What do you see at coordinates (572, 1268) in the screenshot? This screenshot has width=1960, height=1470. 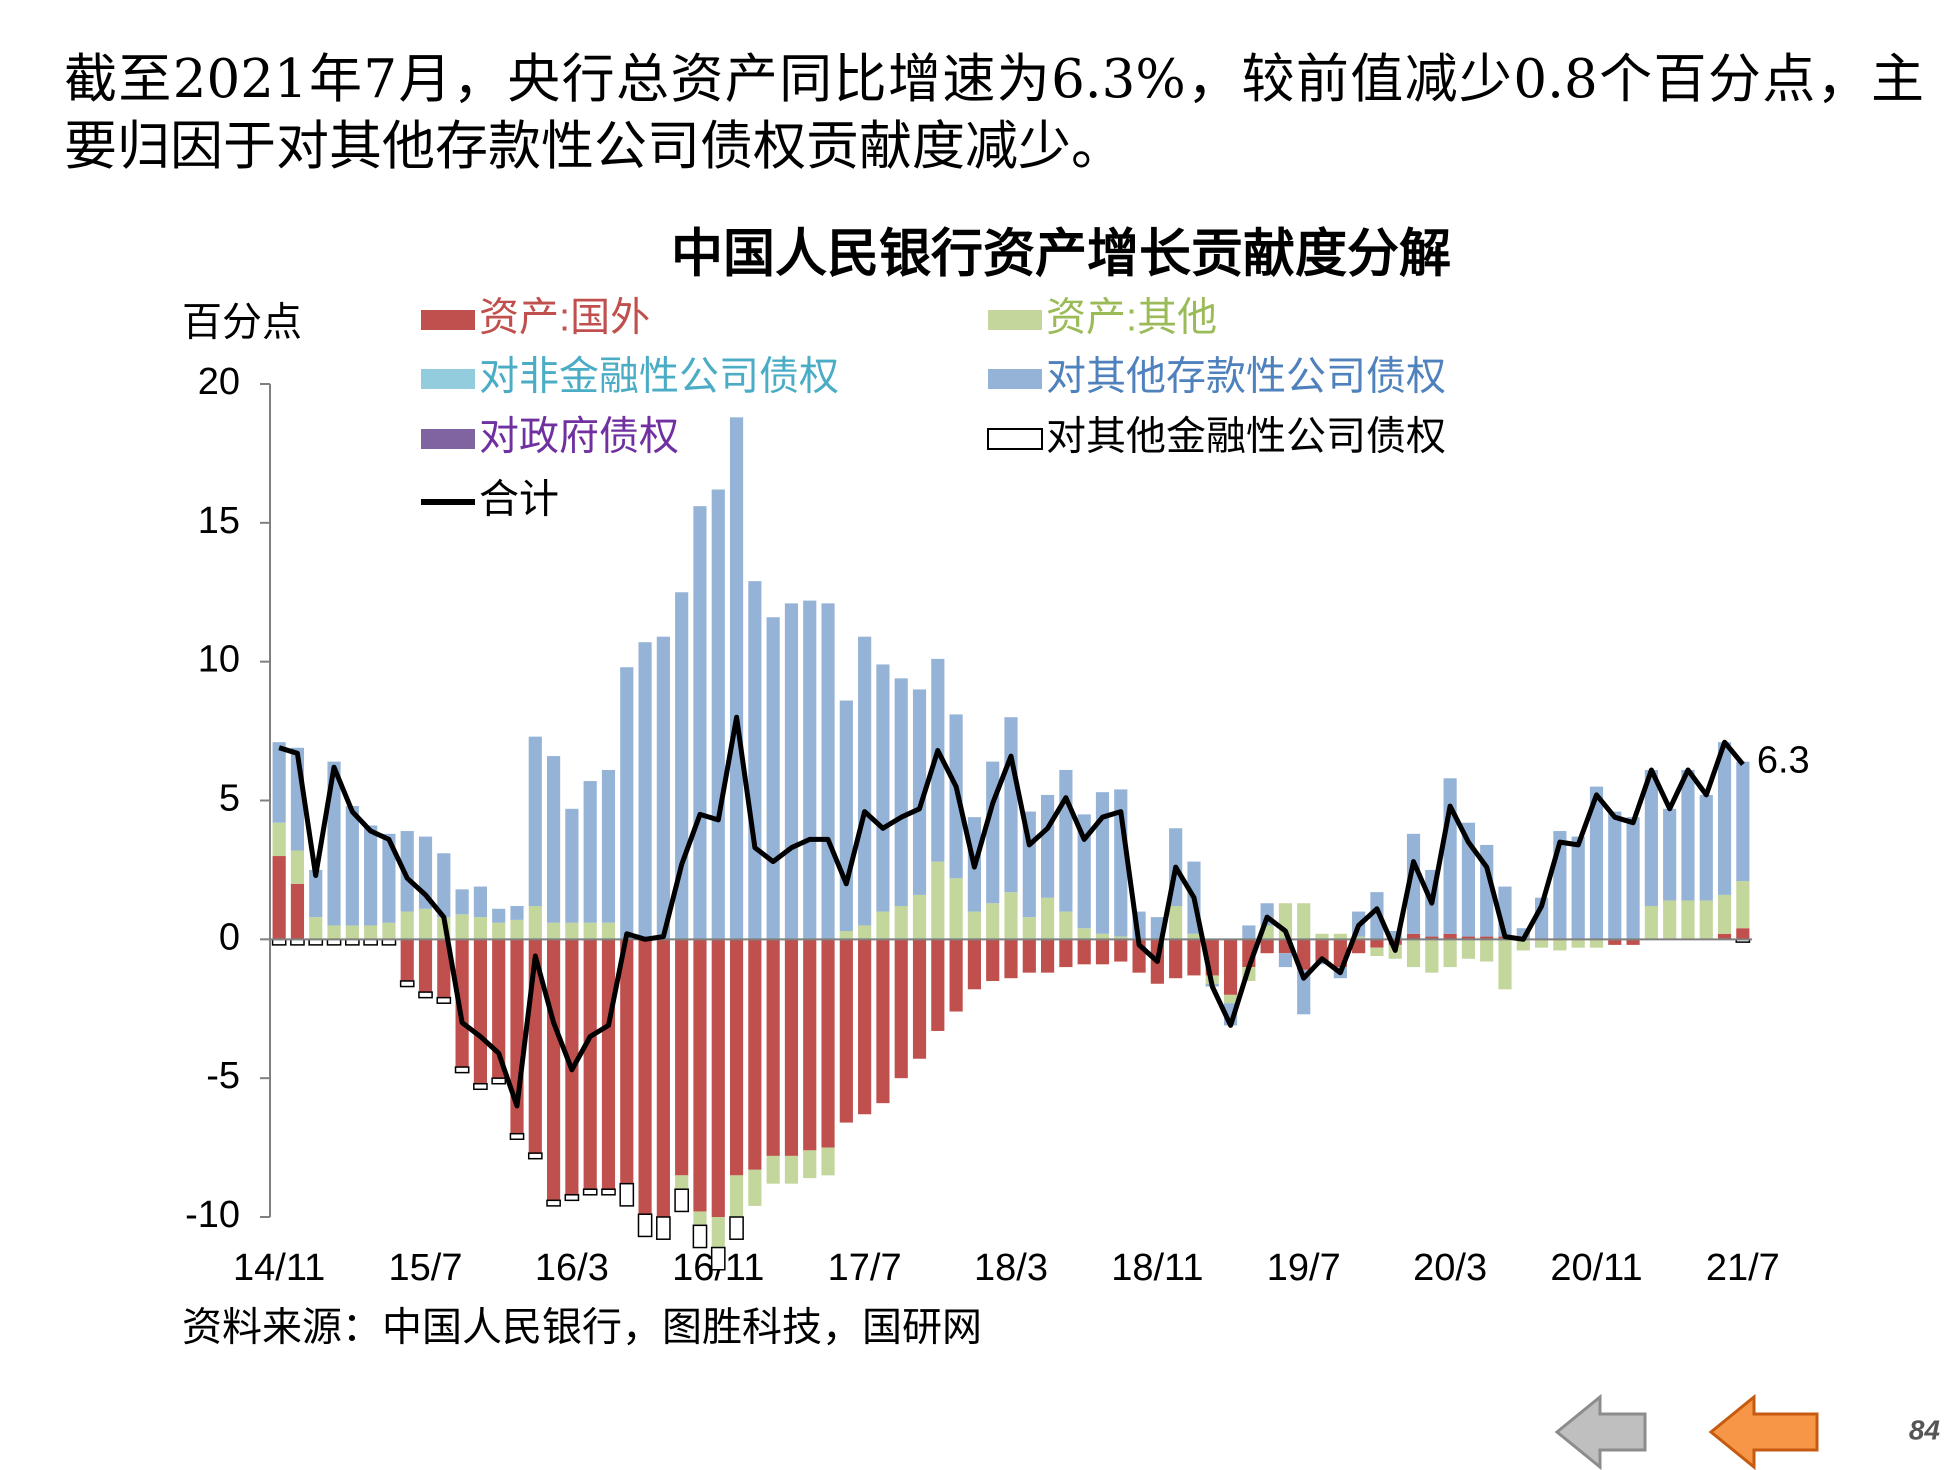 I see `x-tick-label: 16/3` at bounding box center [572, 1268].